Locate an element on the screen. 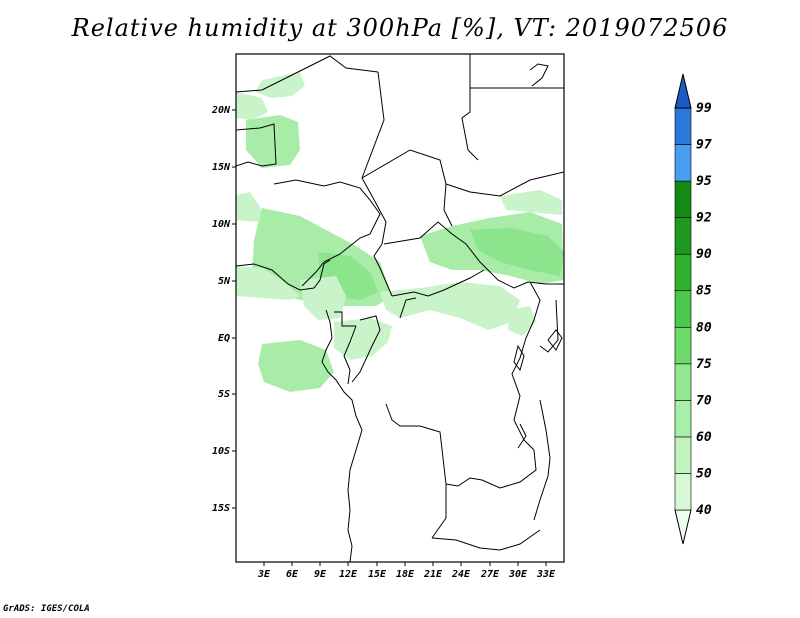  lon-label: 33E is located at coordinates (546, 574).